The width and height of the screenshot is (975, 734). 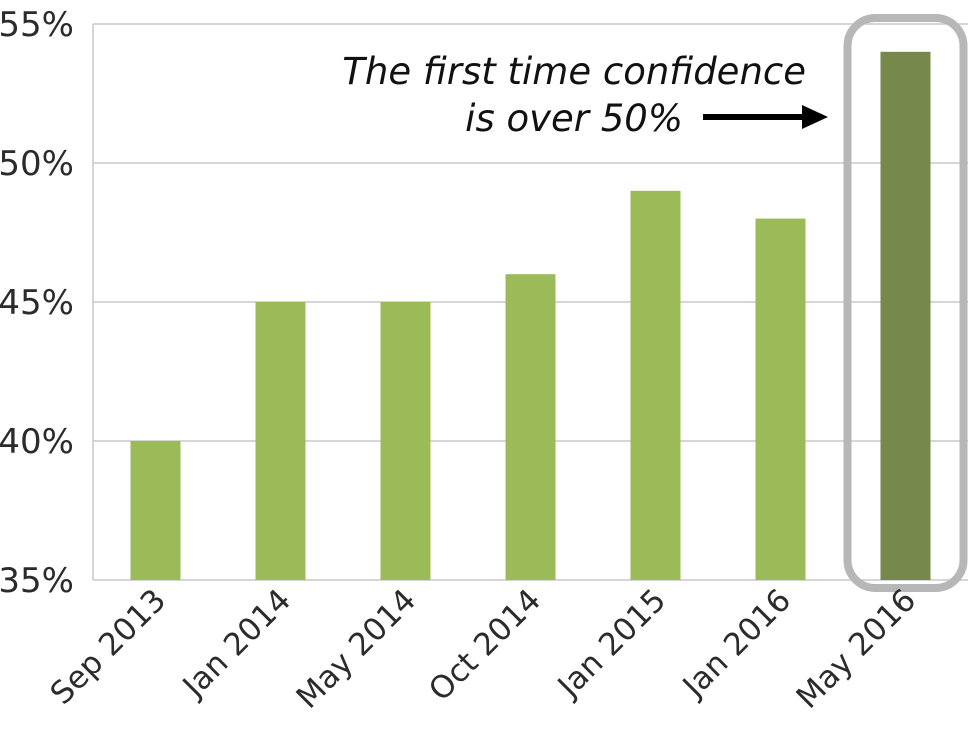 What do you see at coordinates (585, 95) in the screenshot?
I see `annotation: The first time confidence is over 50%` at bounding box center [585, 95].